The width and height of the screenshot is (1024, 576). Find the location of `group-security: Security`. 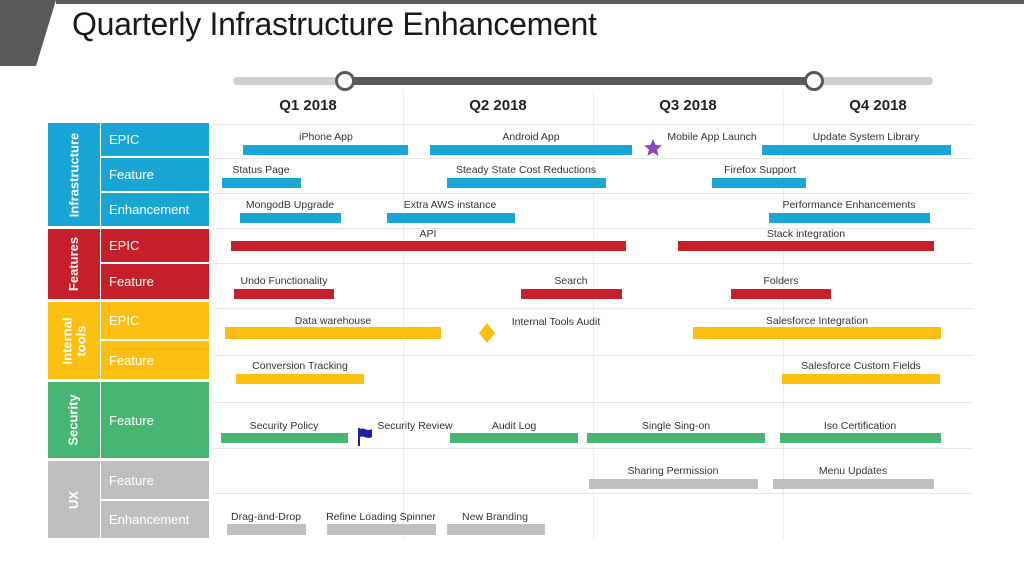

group-security: Security is located at coordinates (74, 420).